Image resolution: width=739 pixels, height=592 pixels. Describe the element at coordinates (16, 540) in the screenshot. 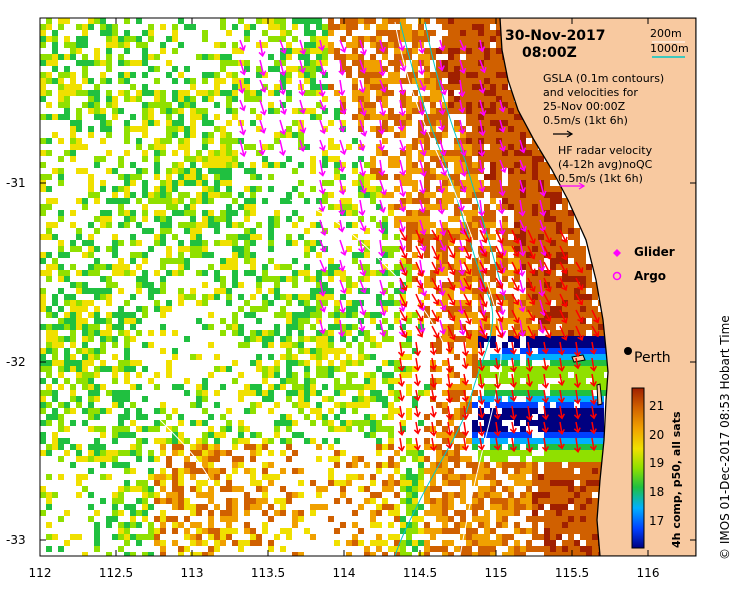

I see `y-tick-label: -33` at that location.